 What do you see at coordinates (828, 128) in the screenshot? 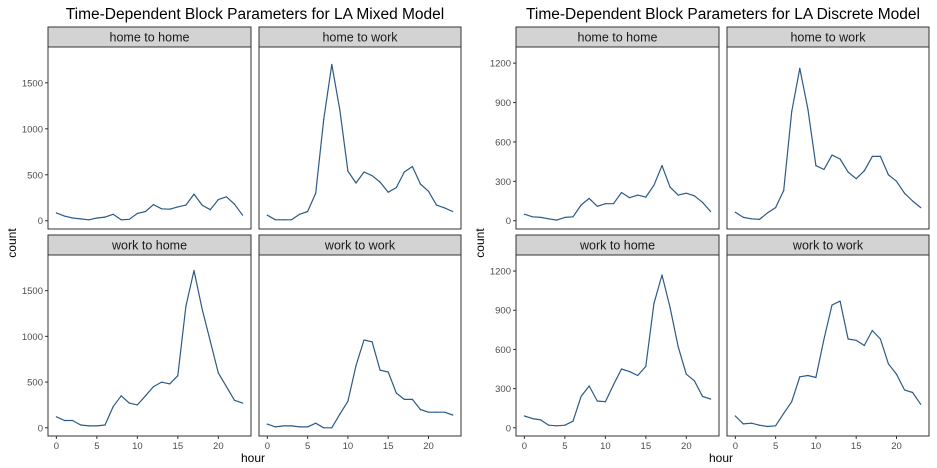
I see `facet-panel: home to work` at bounding box center [828, 128].